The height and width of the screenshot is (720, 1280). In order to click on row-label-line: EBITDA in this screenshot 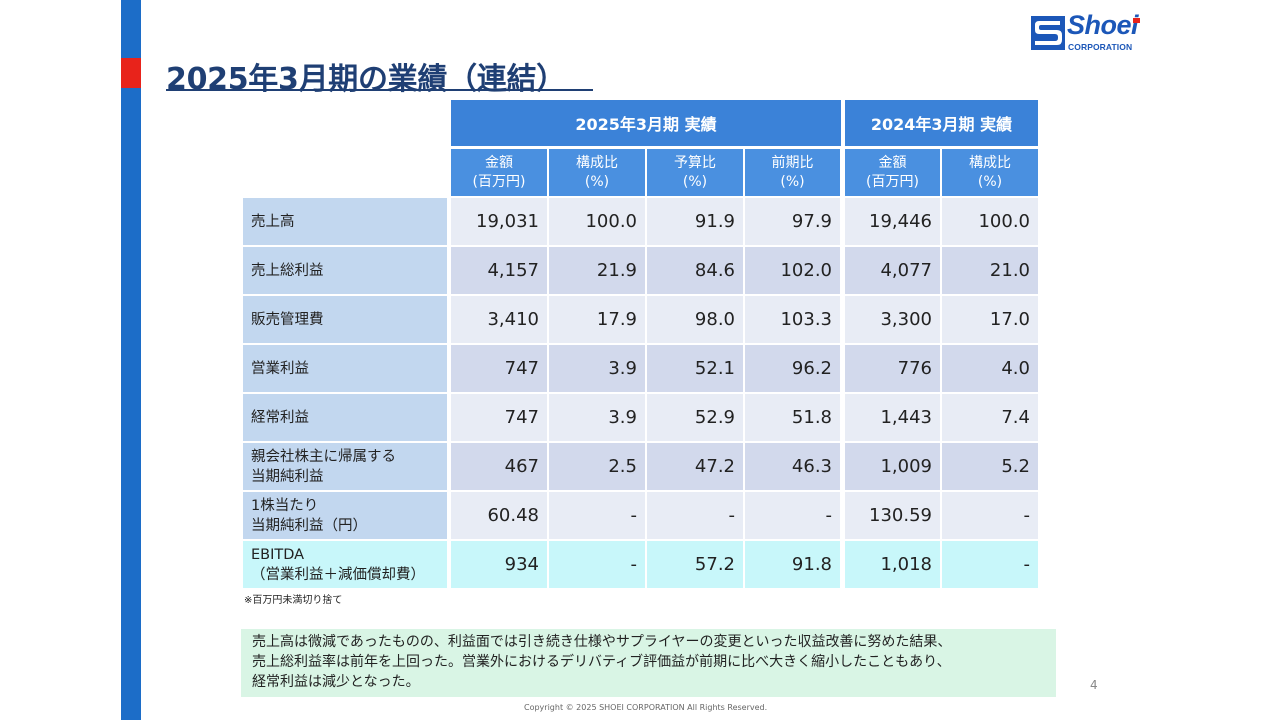, I will do `click(278, 554)`.